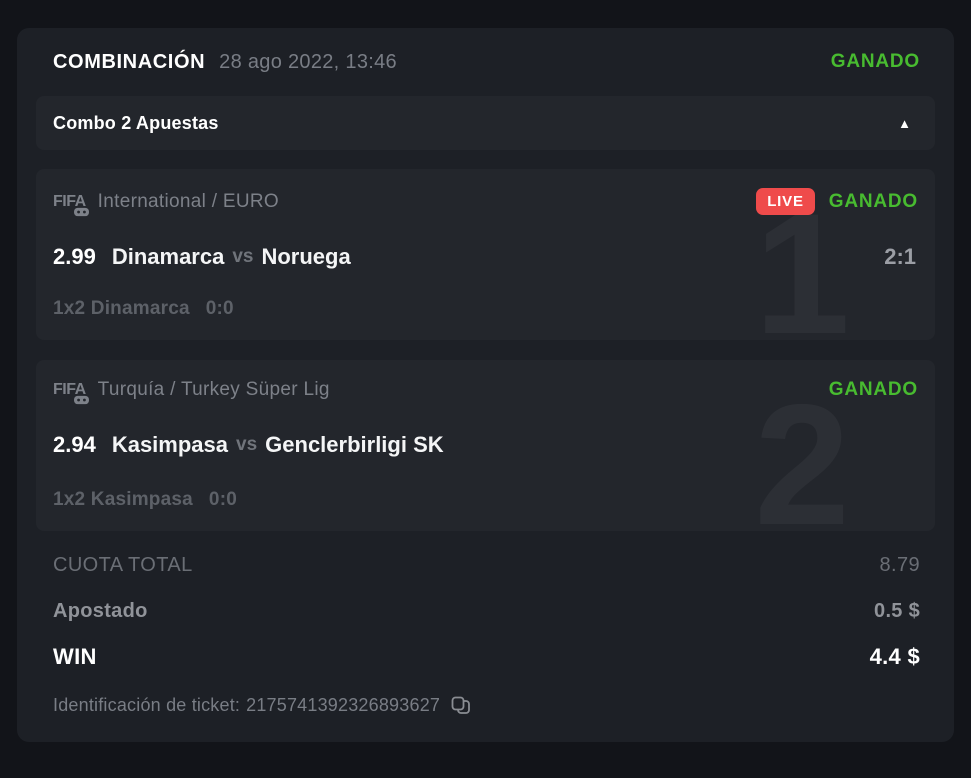 The width and height of the screenshot is (971, 778). Describe the element at coordinates (485, 123) in the screenshot. I see `combo-collapse-bar: Combo 2 Apuestas ▲` at that location.